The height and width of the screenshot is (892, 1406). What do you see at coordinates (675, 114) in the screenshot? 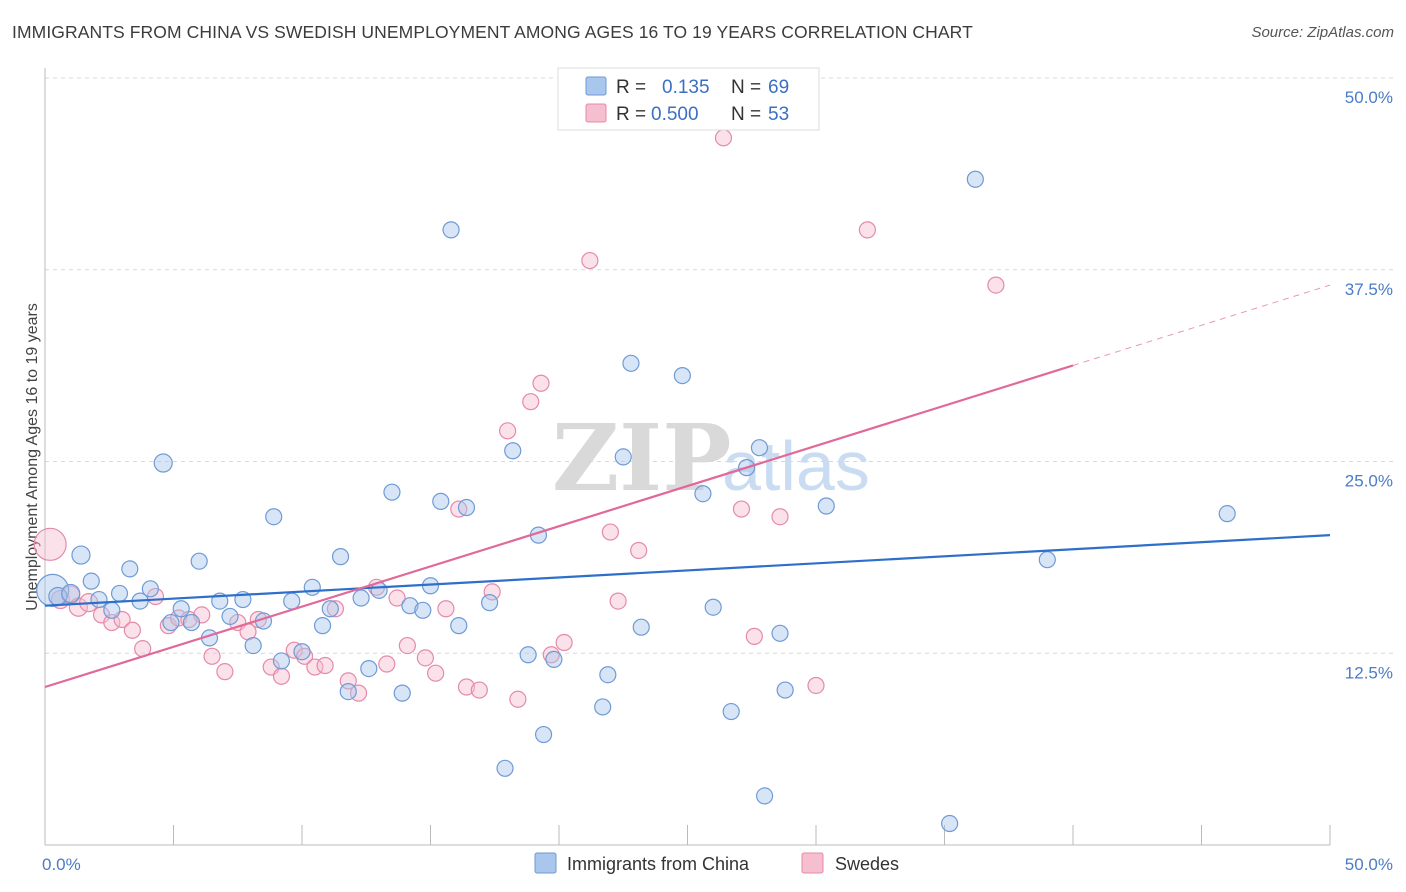
I see `legend-swedes-r-value: 0.500` at bounding box center [675, 114].